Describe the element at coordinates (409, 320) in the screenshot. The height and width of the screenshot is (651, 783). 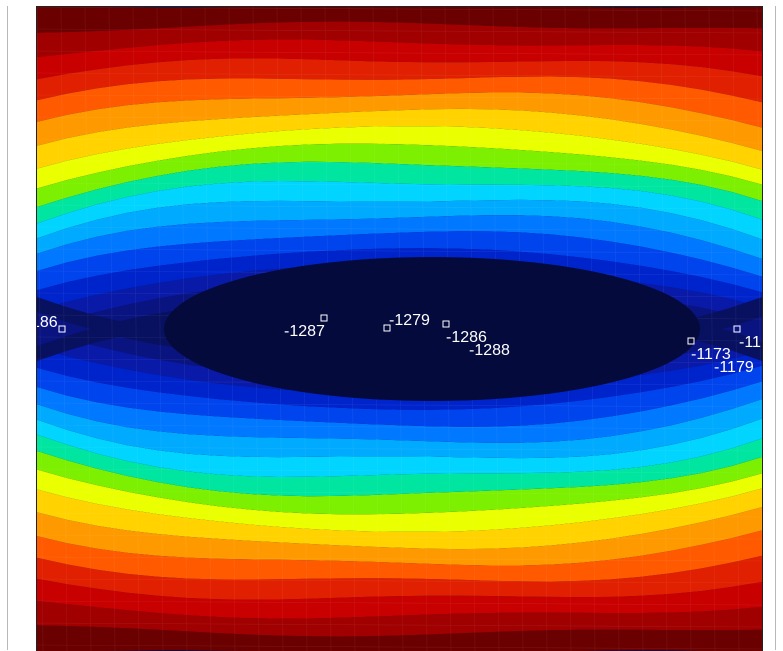
I see `probe-label: -1279` at that location.